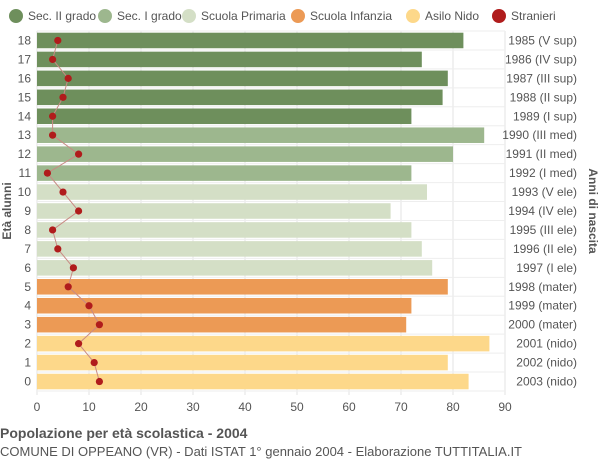 The width and height of the screenshot is (600, 460). I want to click on x-tick-label: 80, so click(453, 407).